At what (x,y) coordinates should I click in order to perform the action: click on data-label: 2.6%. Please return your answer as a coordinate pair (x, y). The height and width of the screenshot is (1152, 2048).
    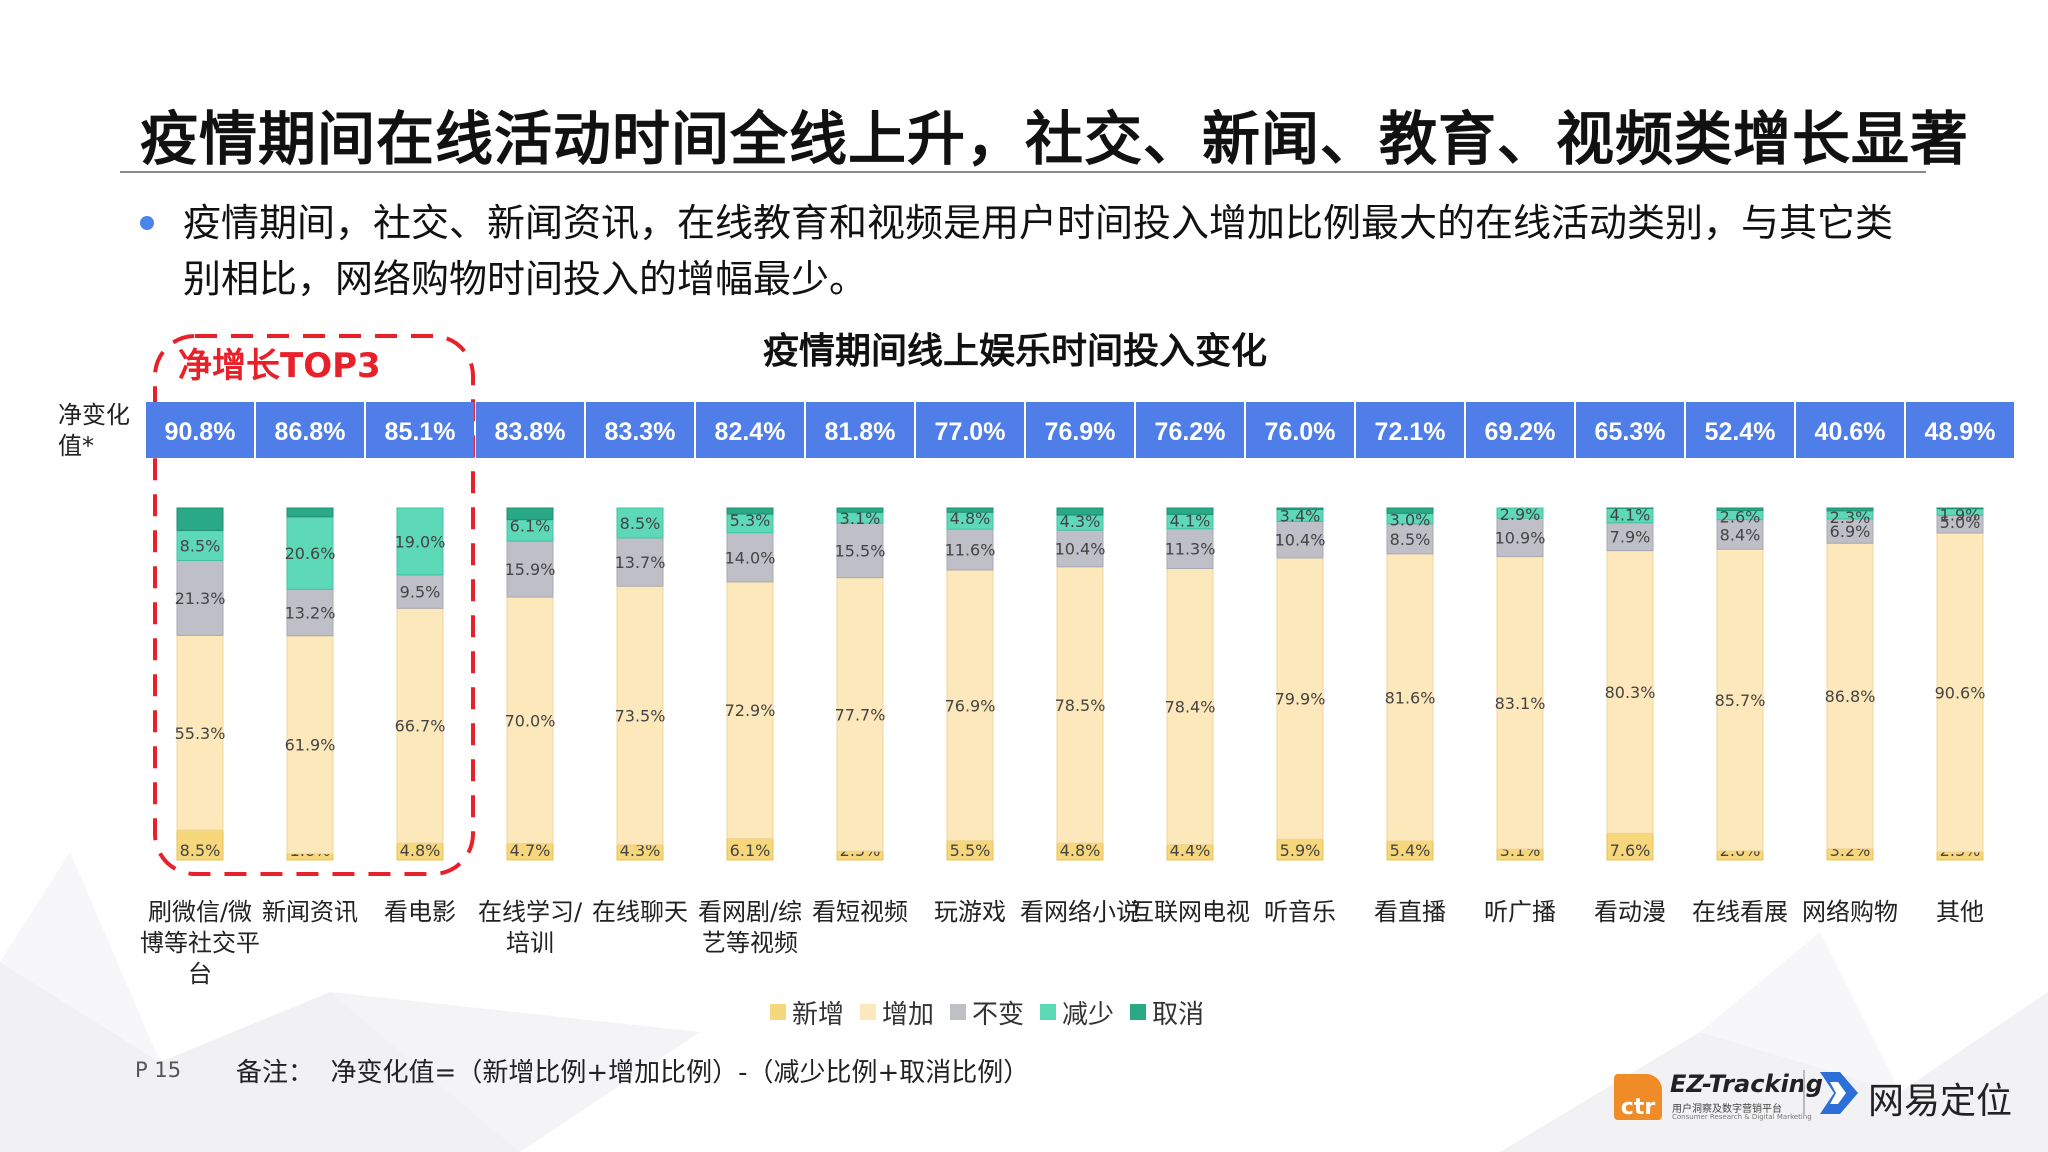
    Looking at the image, I should click on (1740, 516).